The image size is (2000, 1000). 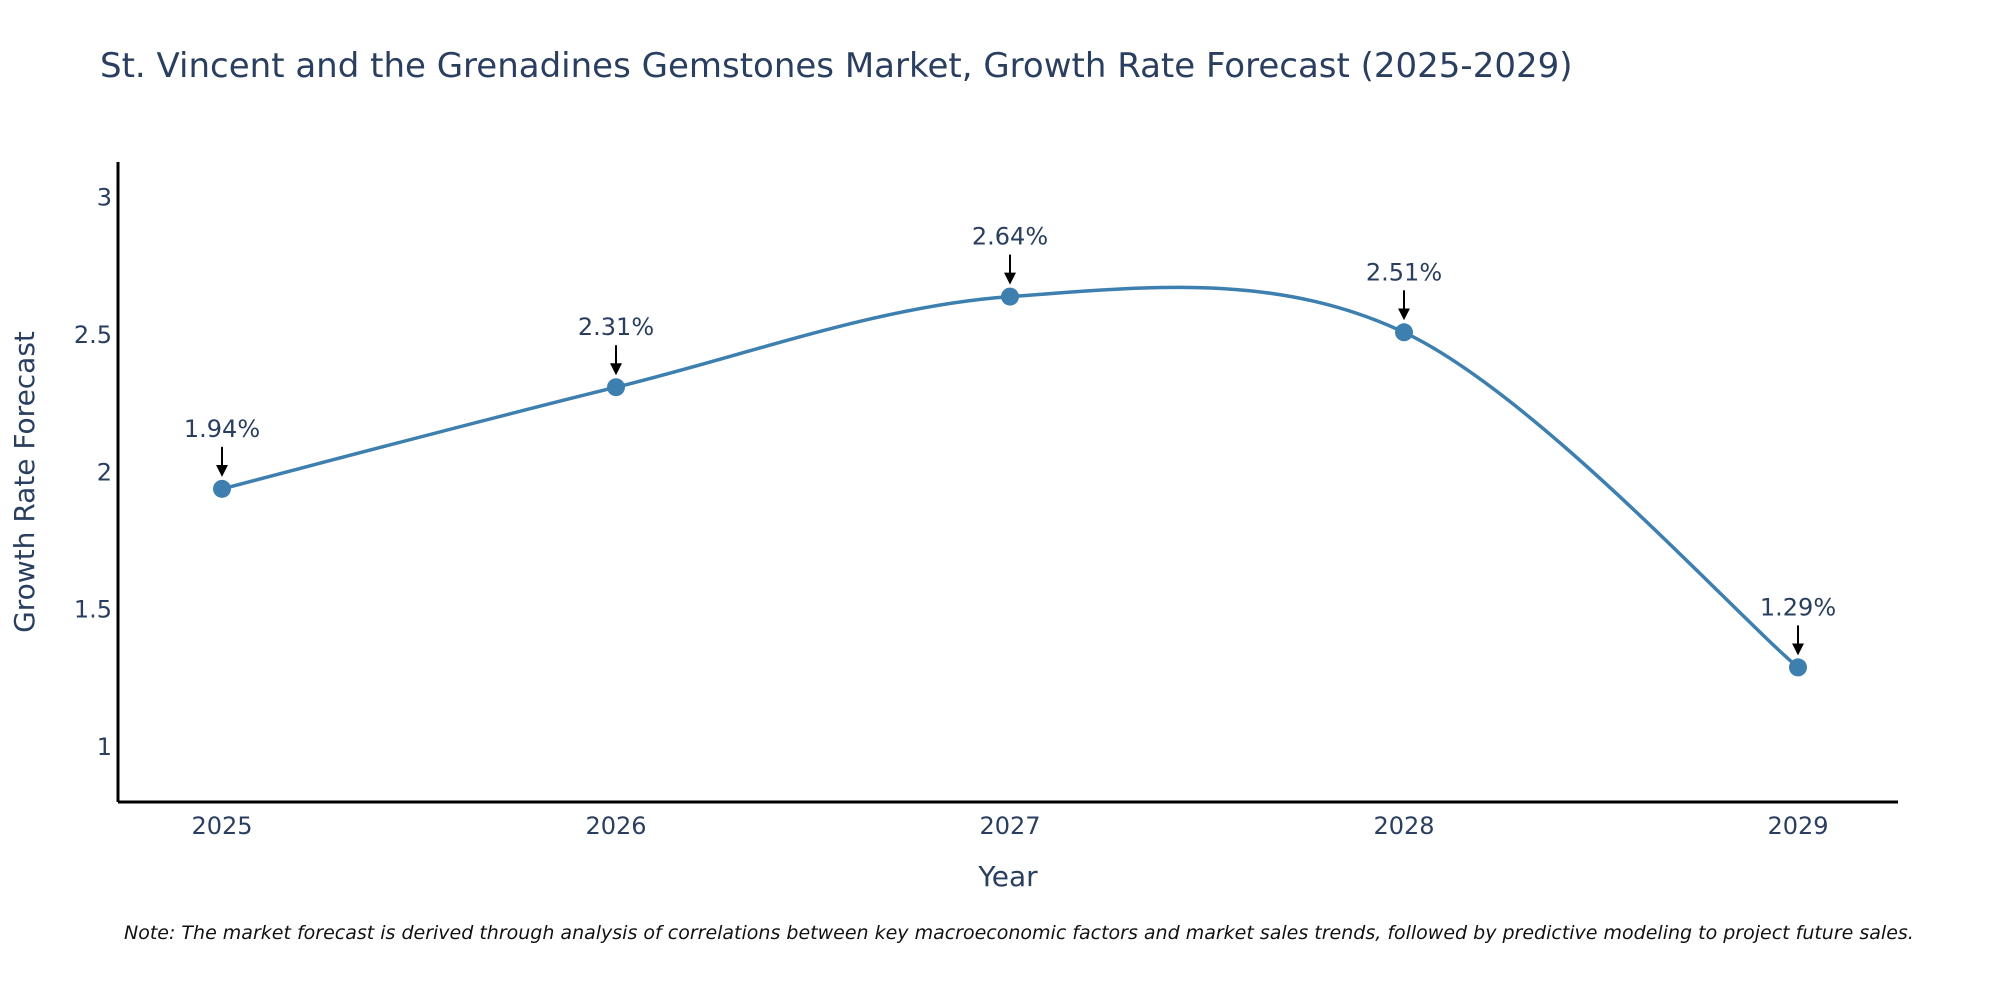 I want to click on y-tick-label: 1.5, so click(x=93, y=610).